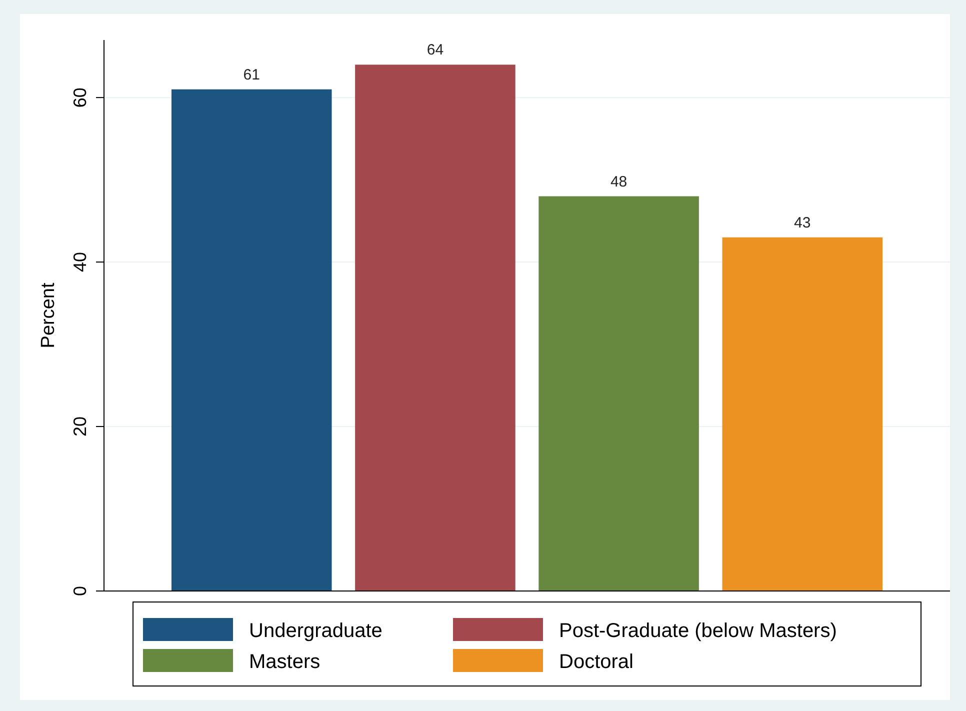 This screenshot has height=711, width=966. Describe the element at coordinates (80, 262) in the screenshot. I see `y-tick-label: 40` at that location.